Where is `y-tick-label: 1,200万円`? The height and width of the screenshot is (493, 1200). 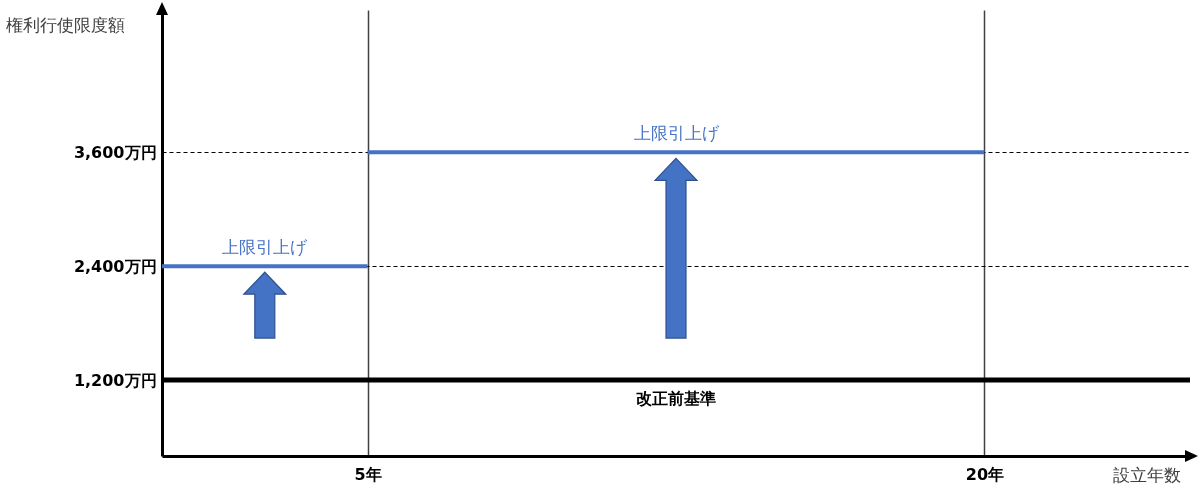 y-tick-label: 1,200万円 is located at coordinates (115, 380).